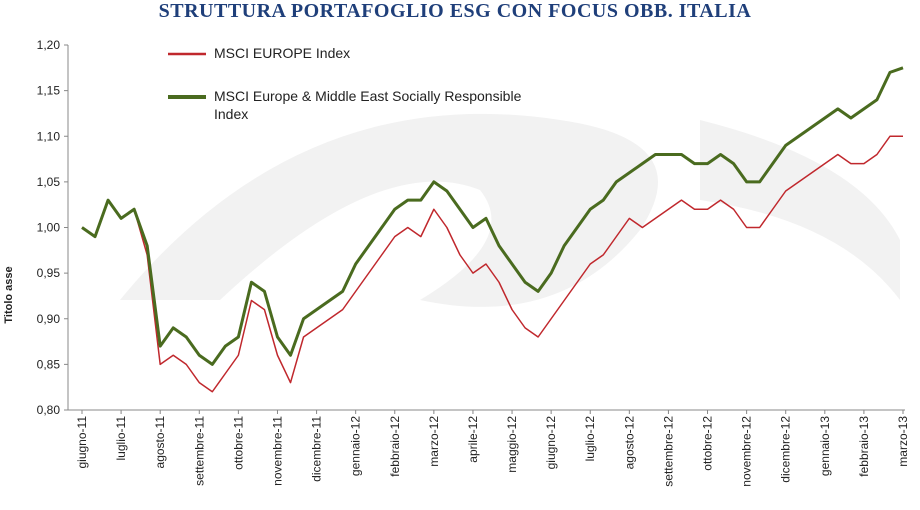 The height and width of the screenshot is (510, 920). Describe the element at coordinates (49, 182) in the screenshot. I see `y-tick-label: 1,05` at that location.